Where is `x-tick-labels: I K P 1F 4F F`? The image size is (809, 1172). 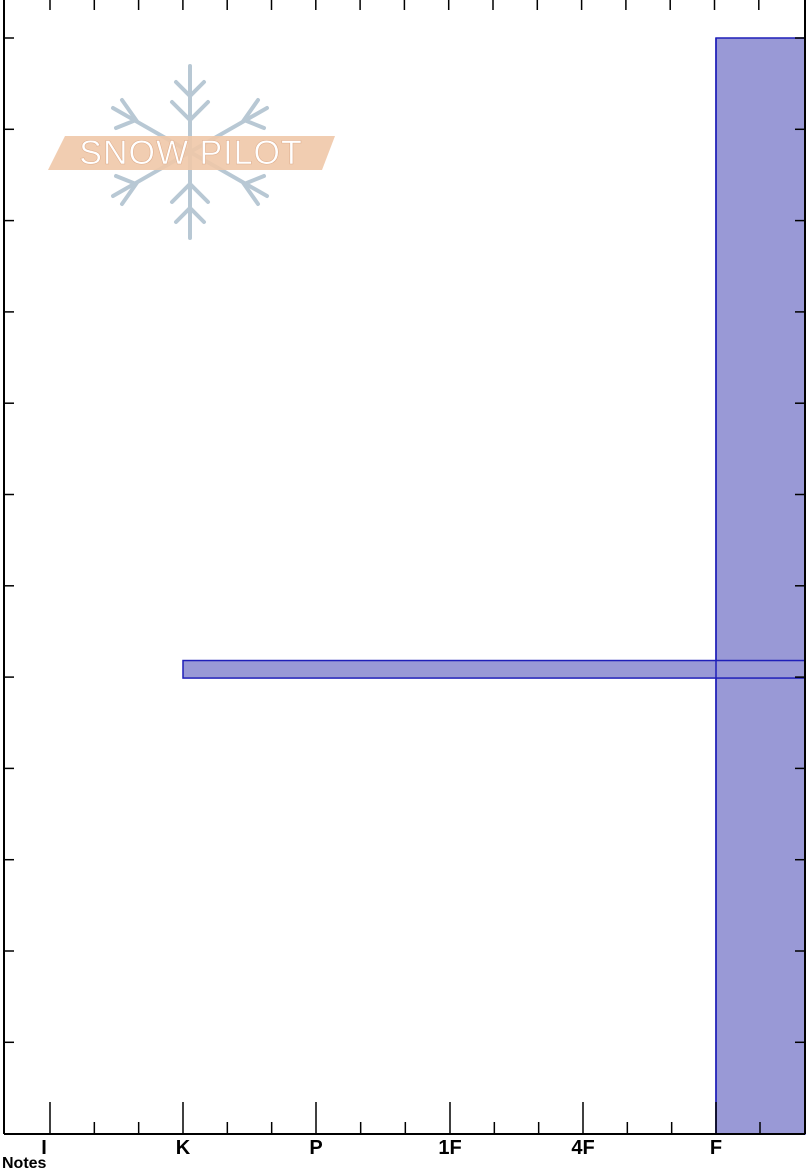
x-tick-labels: I K P 1F 4F F is located at coordinates (381, 1148).